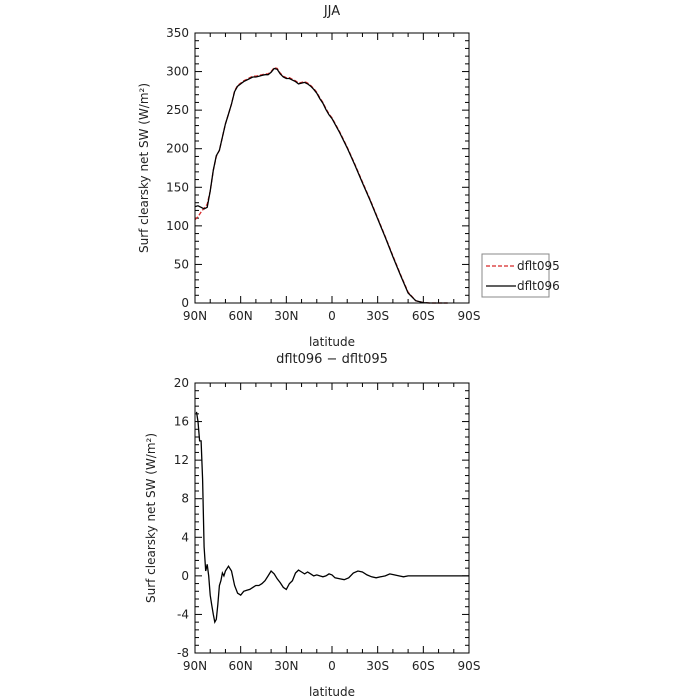  I want to click on top-y-tick-label: 150, so click(177, 187).